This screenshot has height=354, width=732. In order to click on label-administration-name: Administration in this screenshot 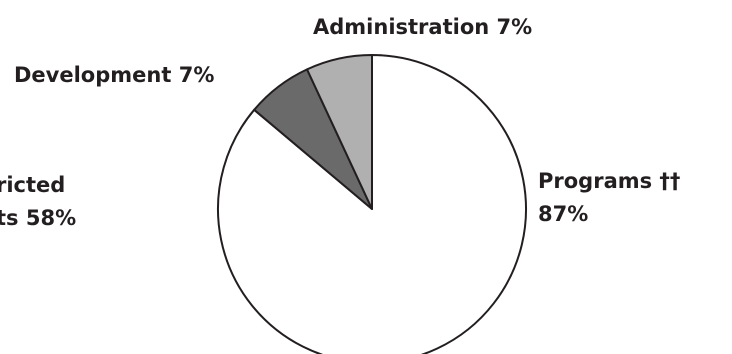, I will do `click(401, 27)`.